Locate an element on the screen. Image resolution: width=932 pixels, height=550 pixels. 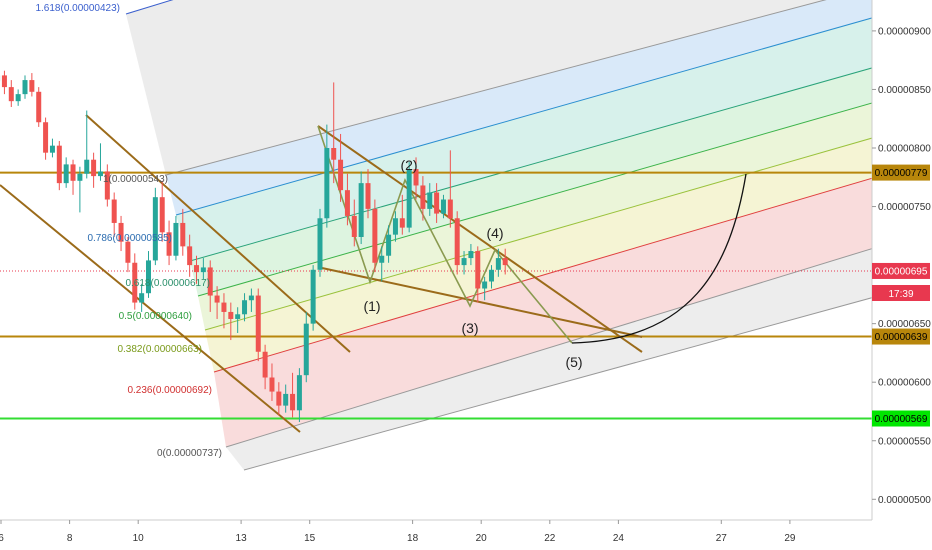
projection-curve is located at coordinates (659, 258).